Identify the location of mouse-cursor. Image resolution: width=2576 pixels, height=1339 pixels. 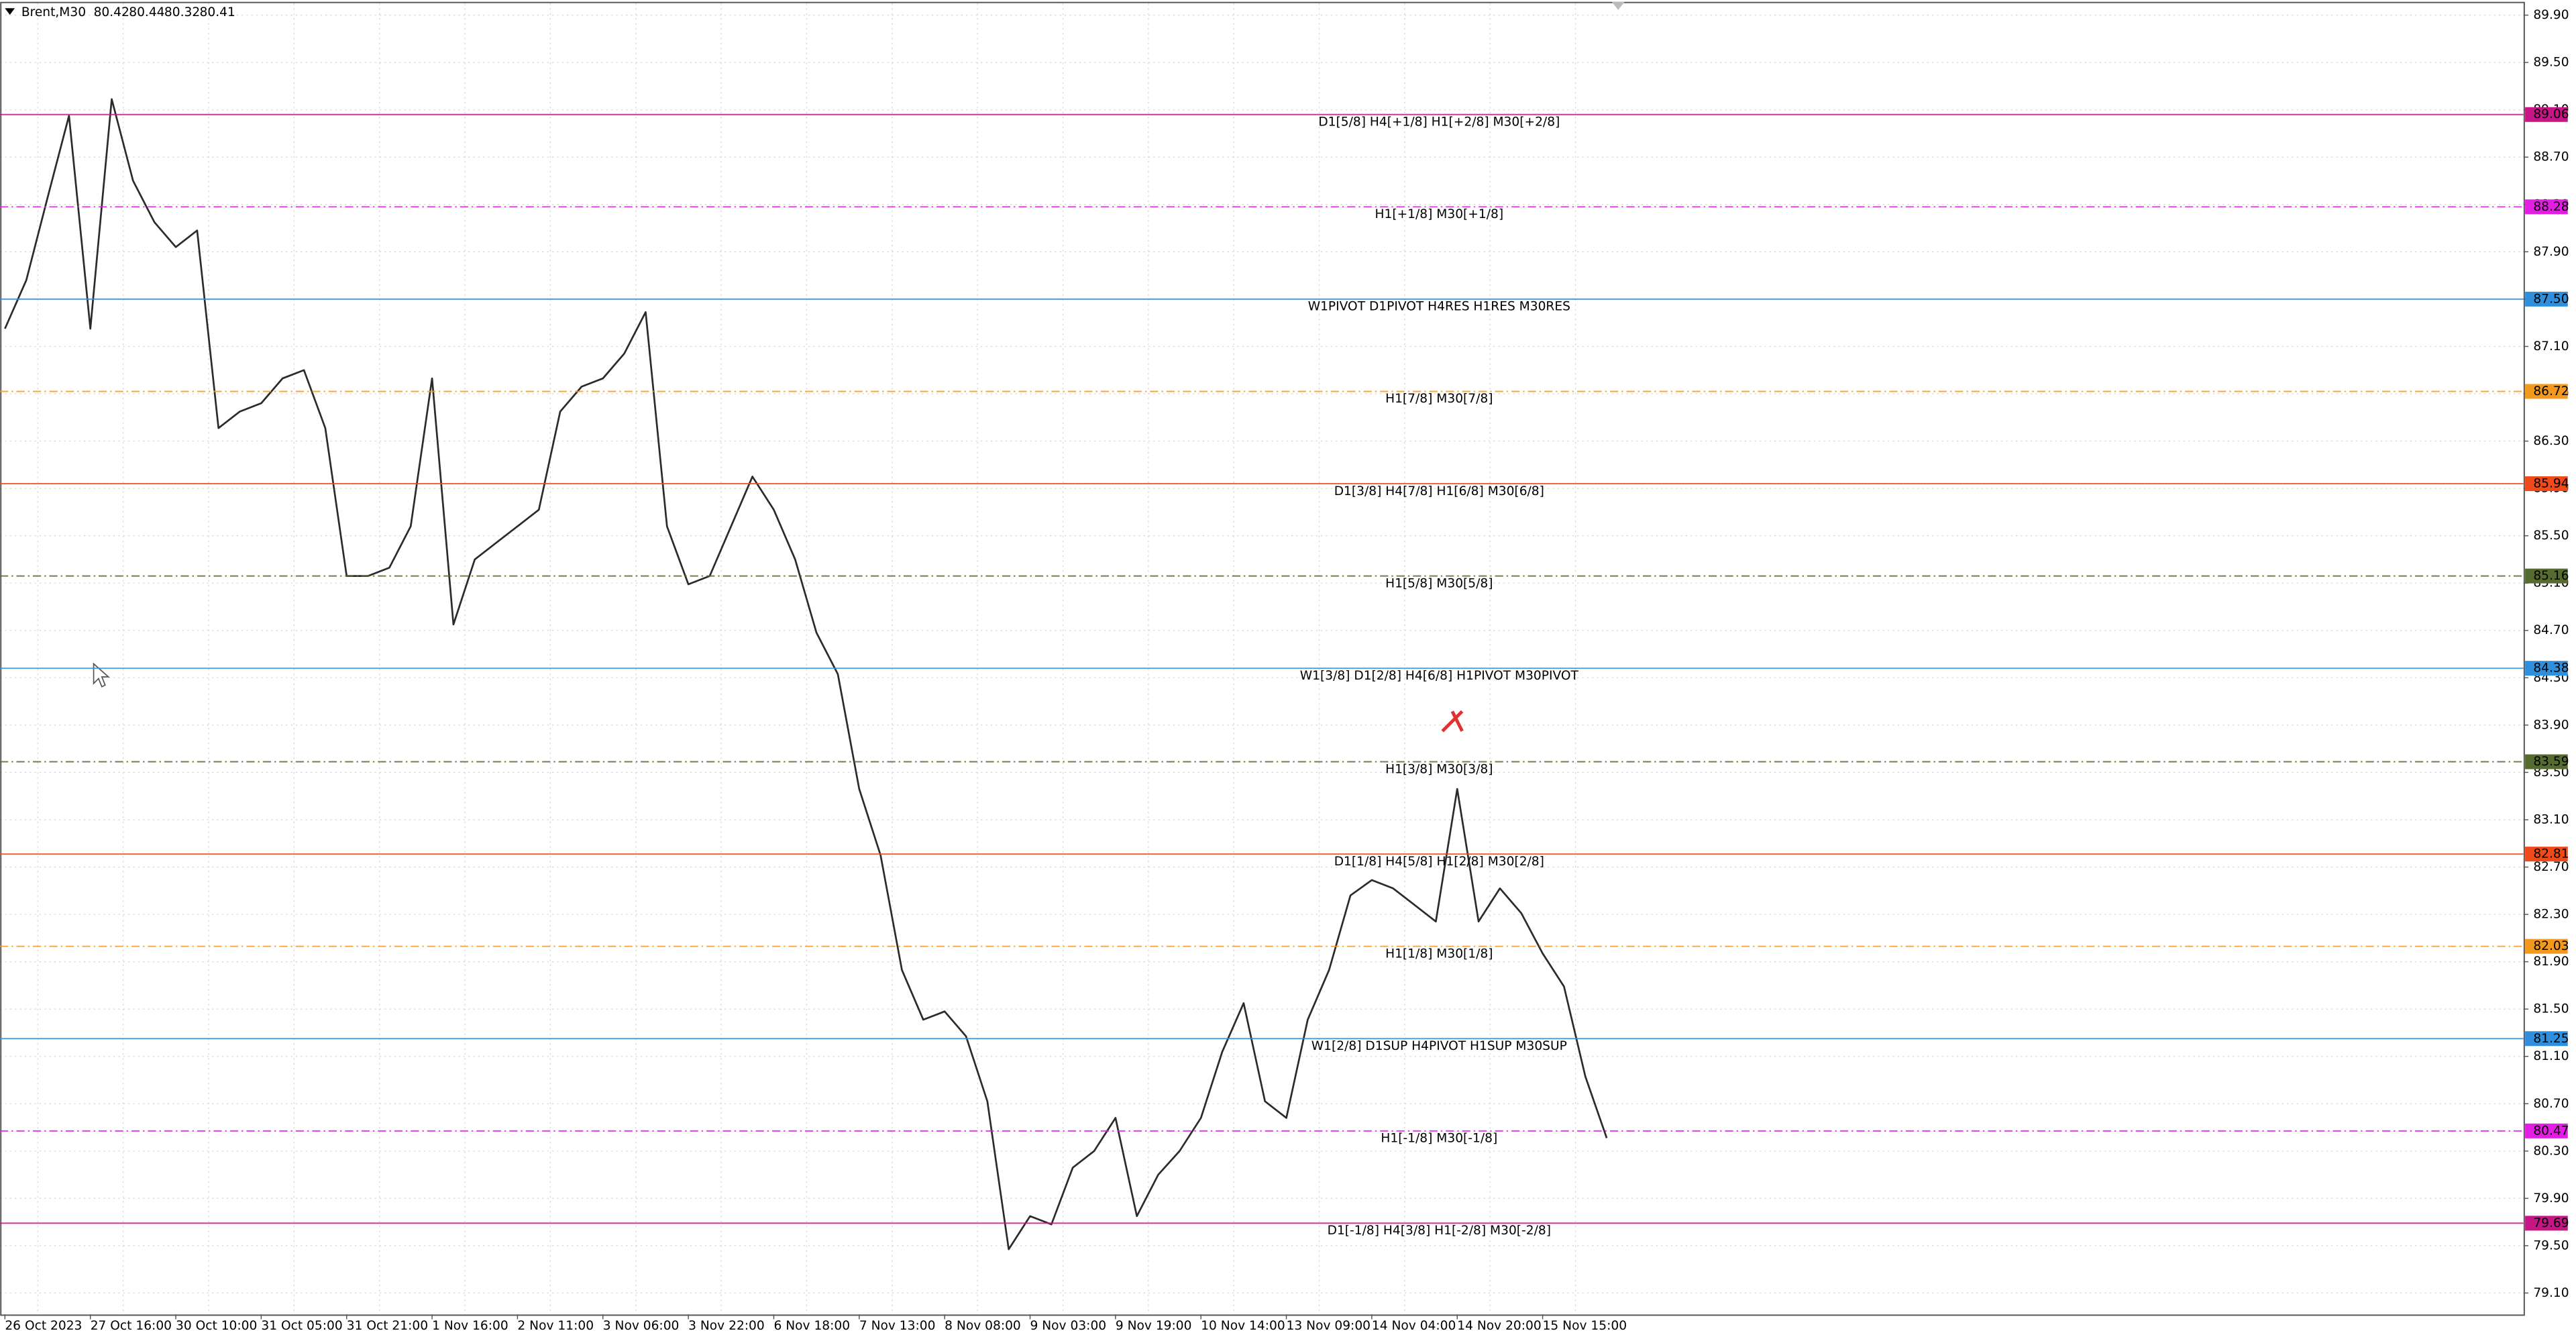
(101, 675).